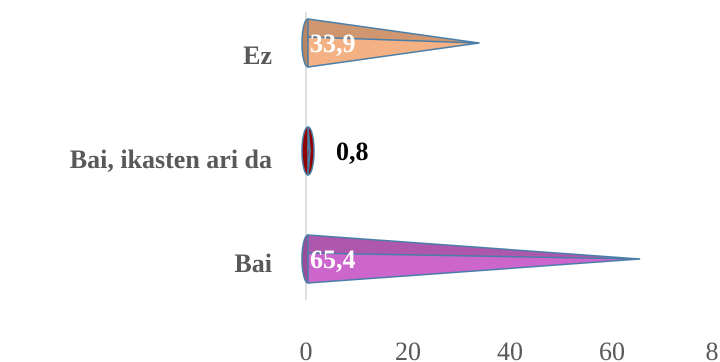  I want to click on x-tick-label-60: 60, so click(612, 349).